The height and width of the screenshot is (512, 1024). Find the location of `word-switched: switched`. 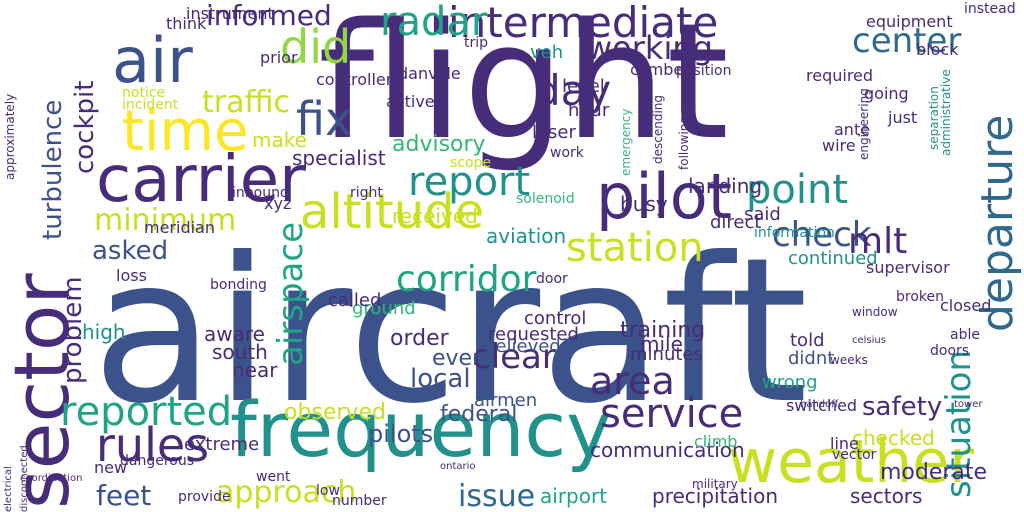

word-switched: switched is located at coordinates (822, 405).